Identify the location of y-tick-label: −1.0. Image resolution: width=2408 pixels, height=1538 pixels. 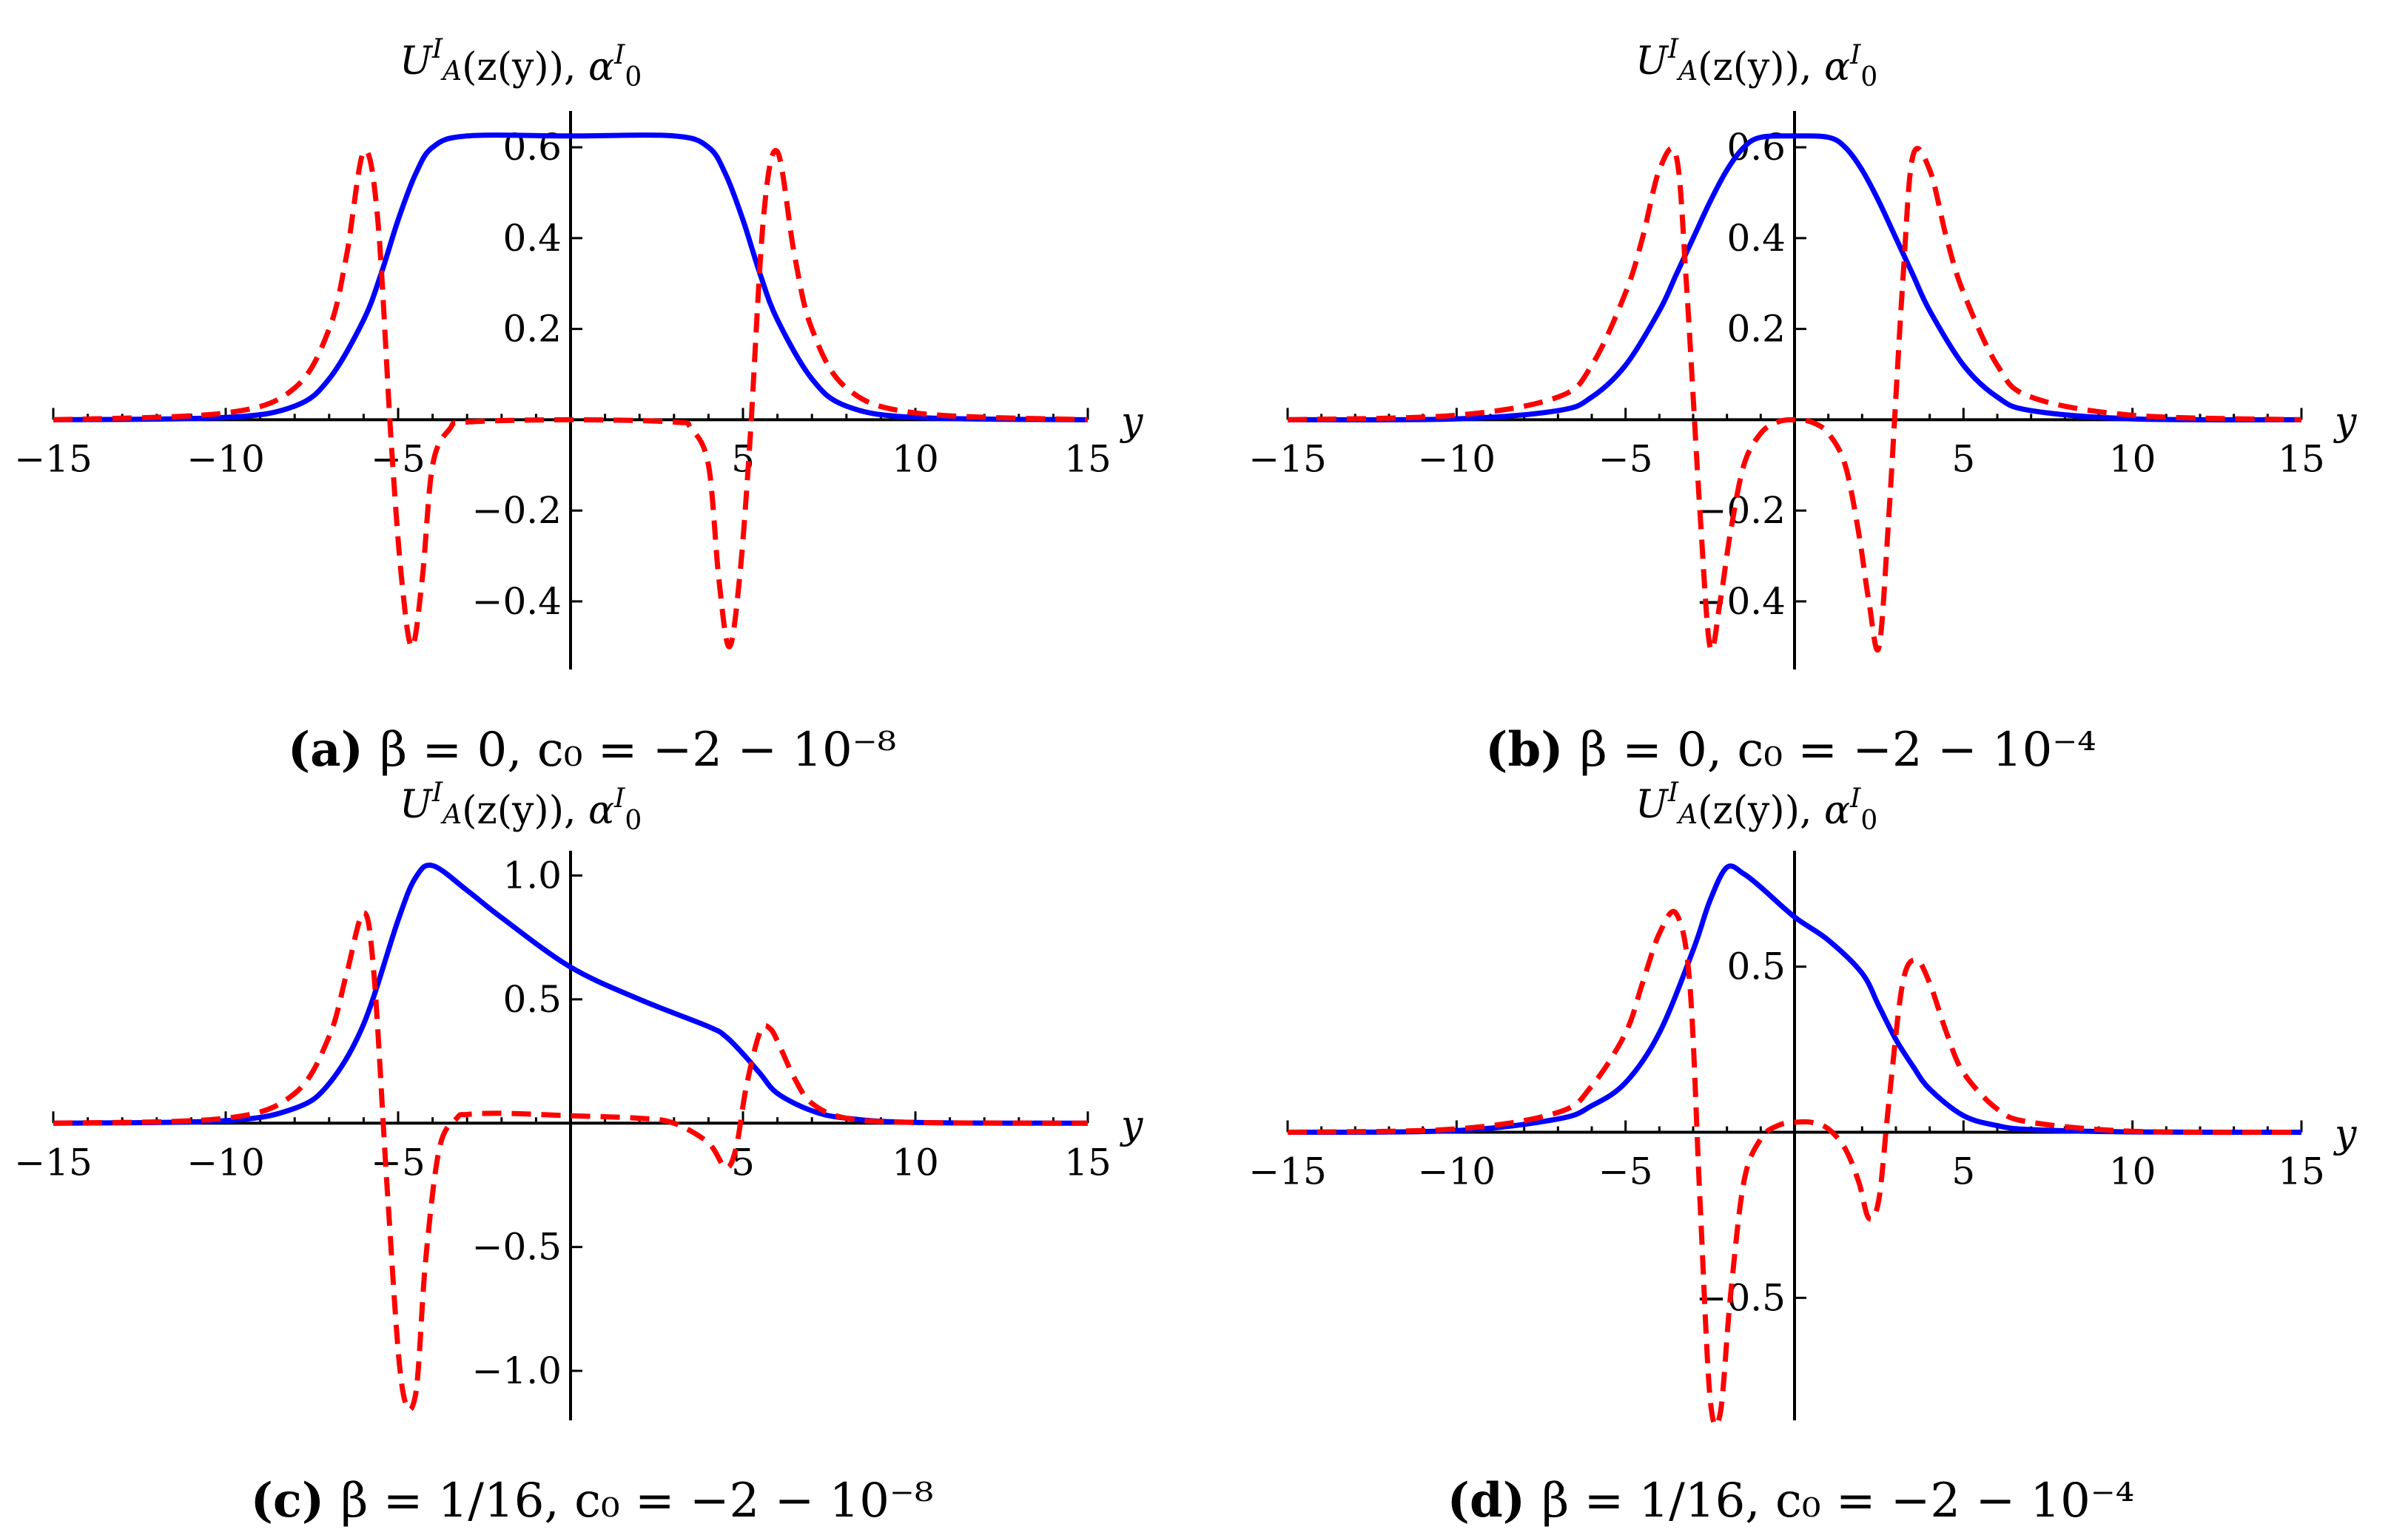
(517, 1370).